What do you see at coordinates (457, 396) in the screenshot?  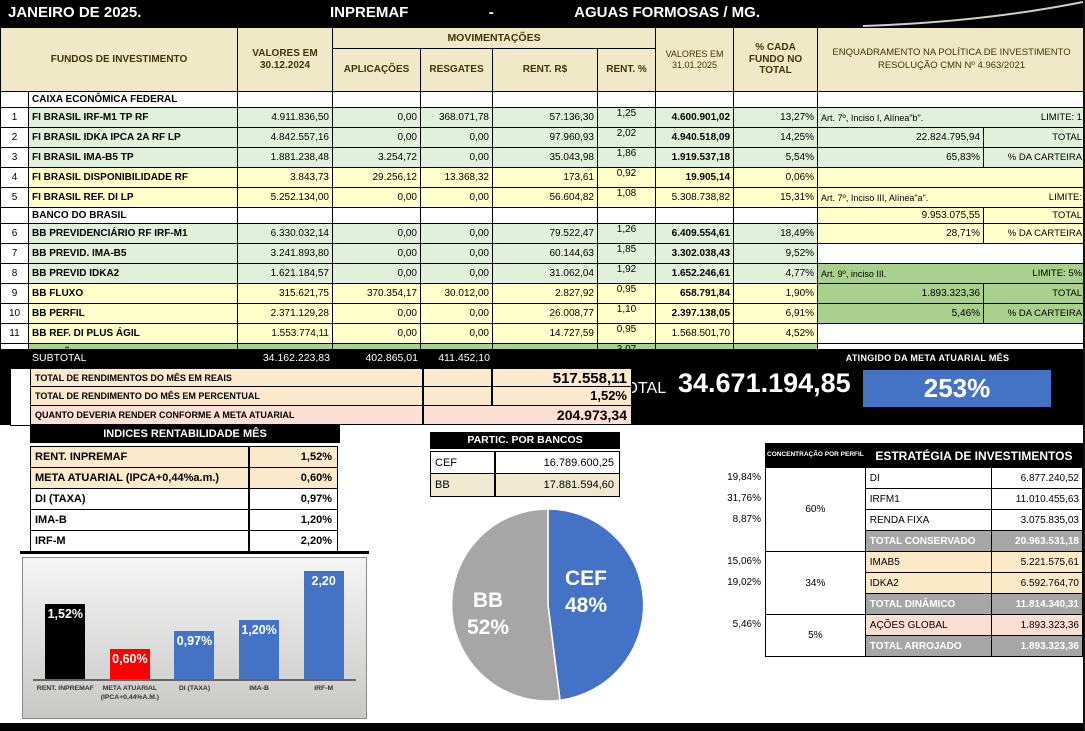 I see `total-row-spacer` at bounding box center [457, 396].